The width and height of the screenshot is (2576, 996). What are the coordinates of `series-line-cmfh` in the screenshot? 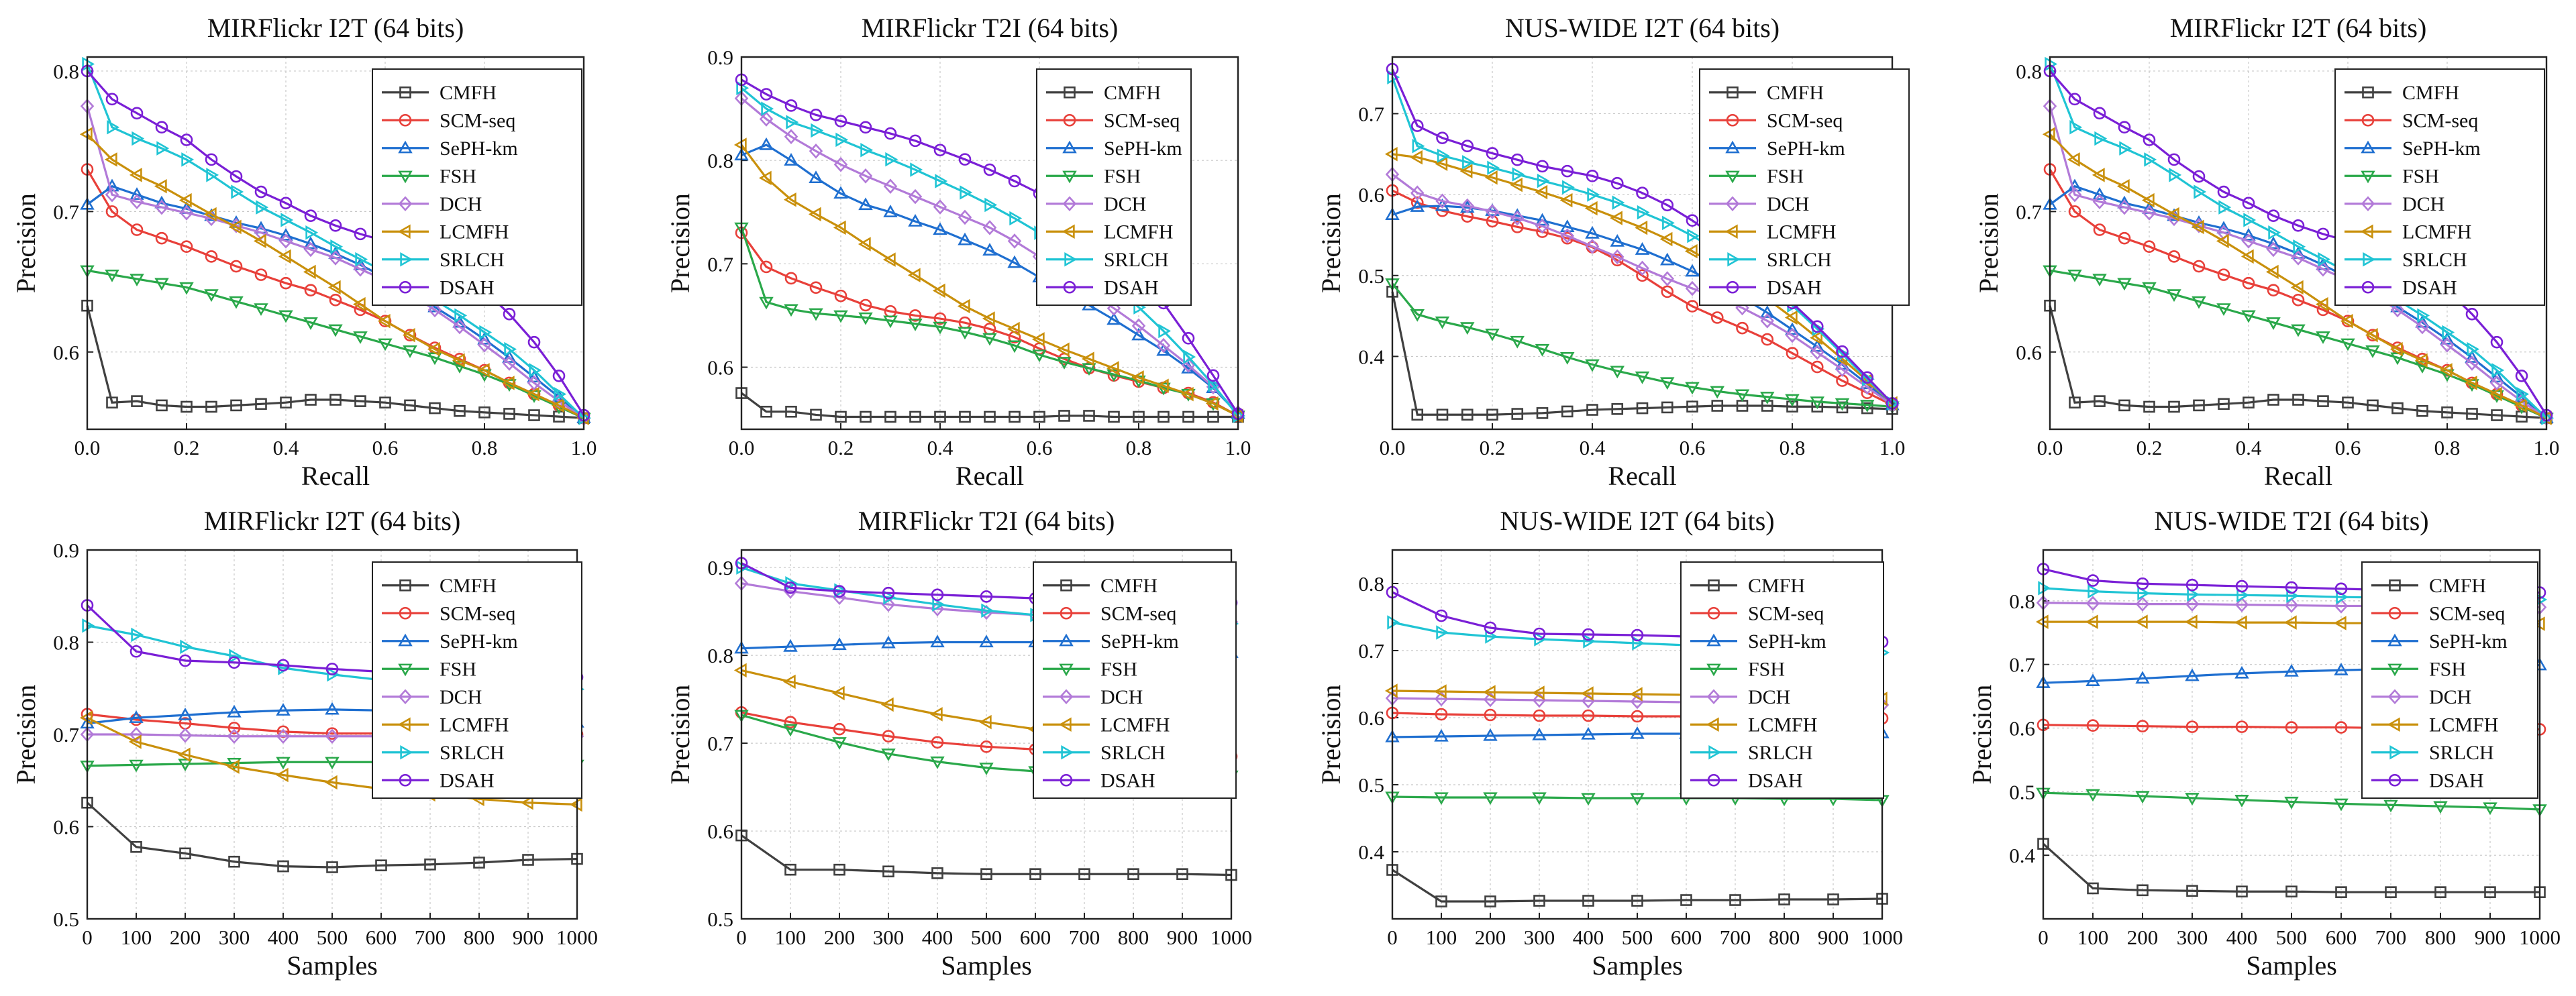 It's located at (2291, 867).